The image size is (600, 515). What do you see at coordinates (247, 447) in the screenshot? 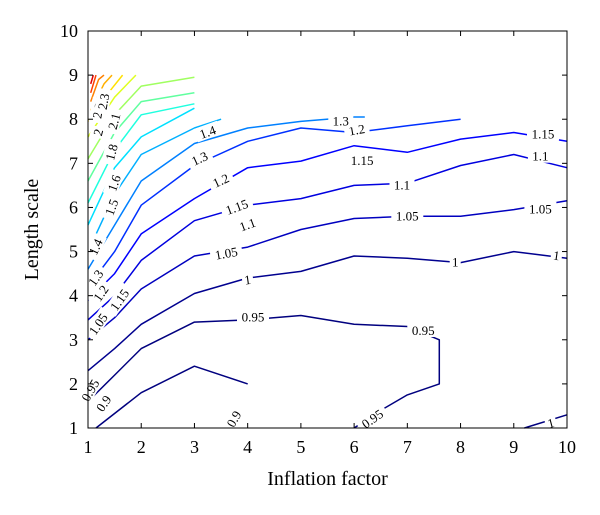
I see `x-tick-label: 4` at bounding box center [247, 447].